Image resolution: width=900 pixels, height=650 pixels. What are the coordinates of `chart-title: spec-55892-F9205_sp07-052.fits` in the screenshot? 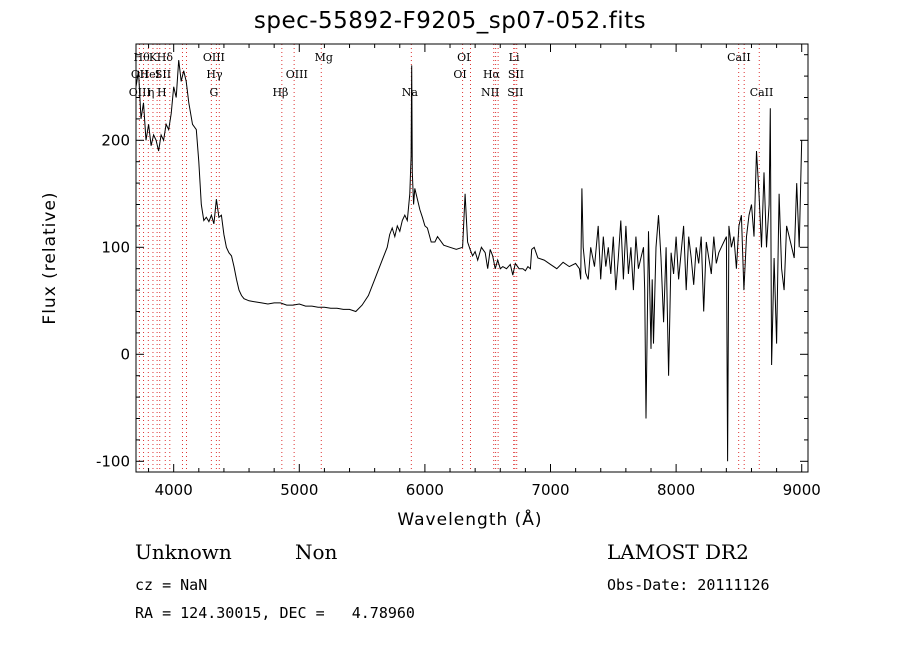 It's located at (450, 21).